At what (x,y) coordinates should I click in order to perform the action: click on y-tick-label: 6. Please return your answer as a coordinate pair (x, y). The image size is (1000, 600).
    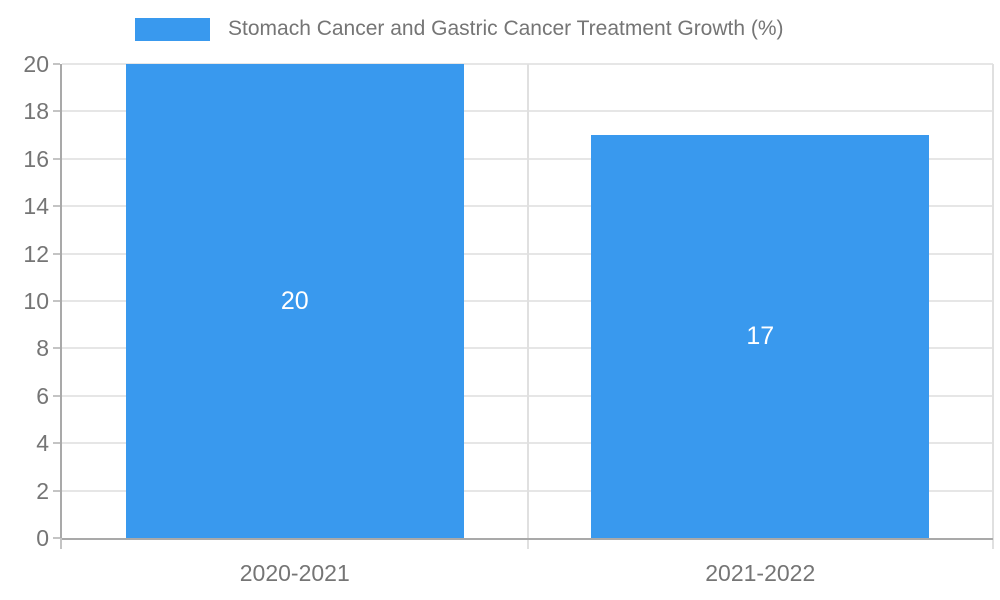
    Looking at the image, I should click on (42, 395).